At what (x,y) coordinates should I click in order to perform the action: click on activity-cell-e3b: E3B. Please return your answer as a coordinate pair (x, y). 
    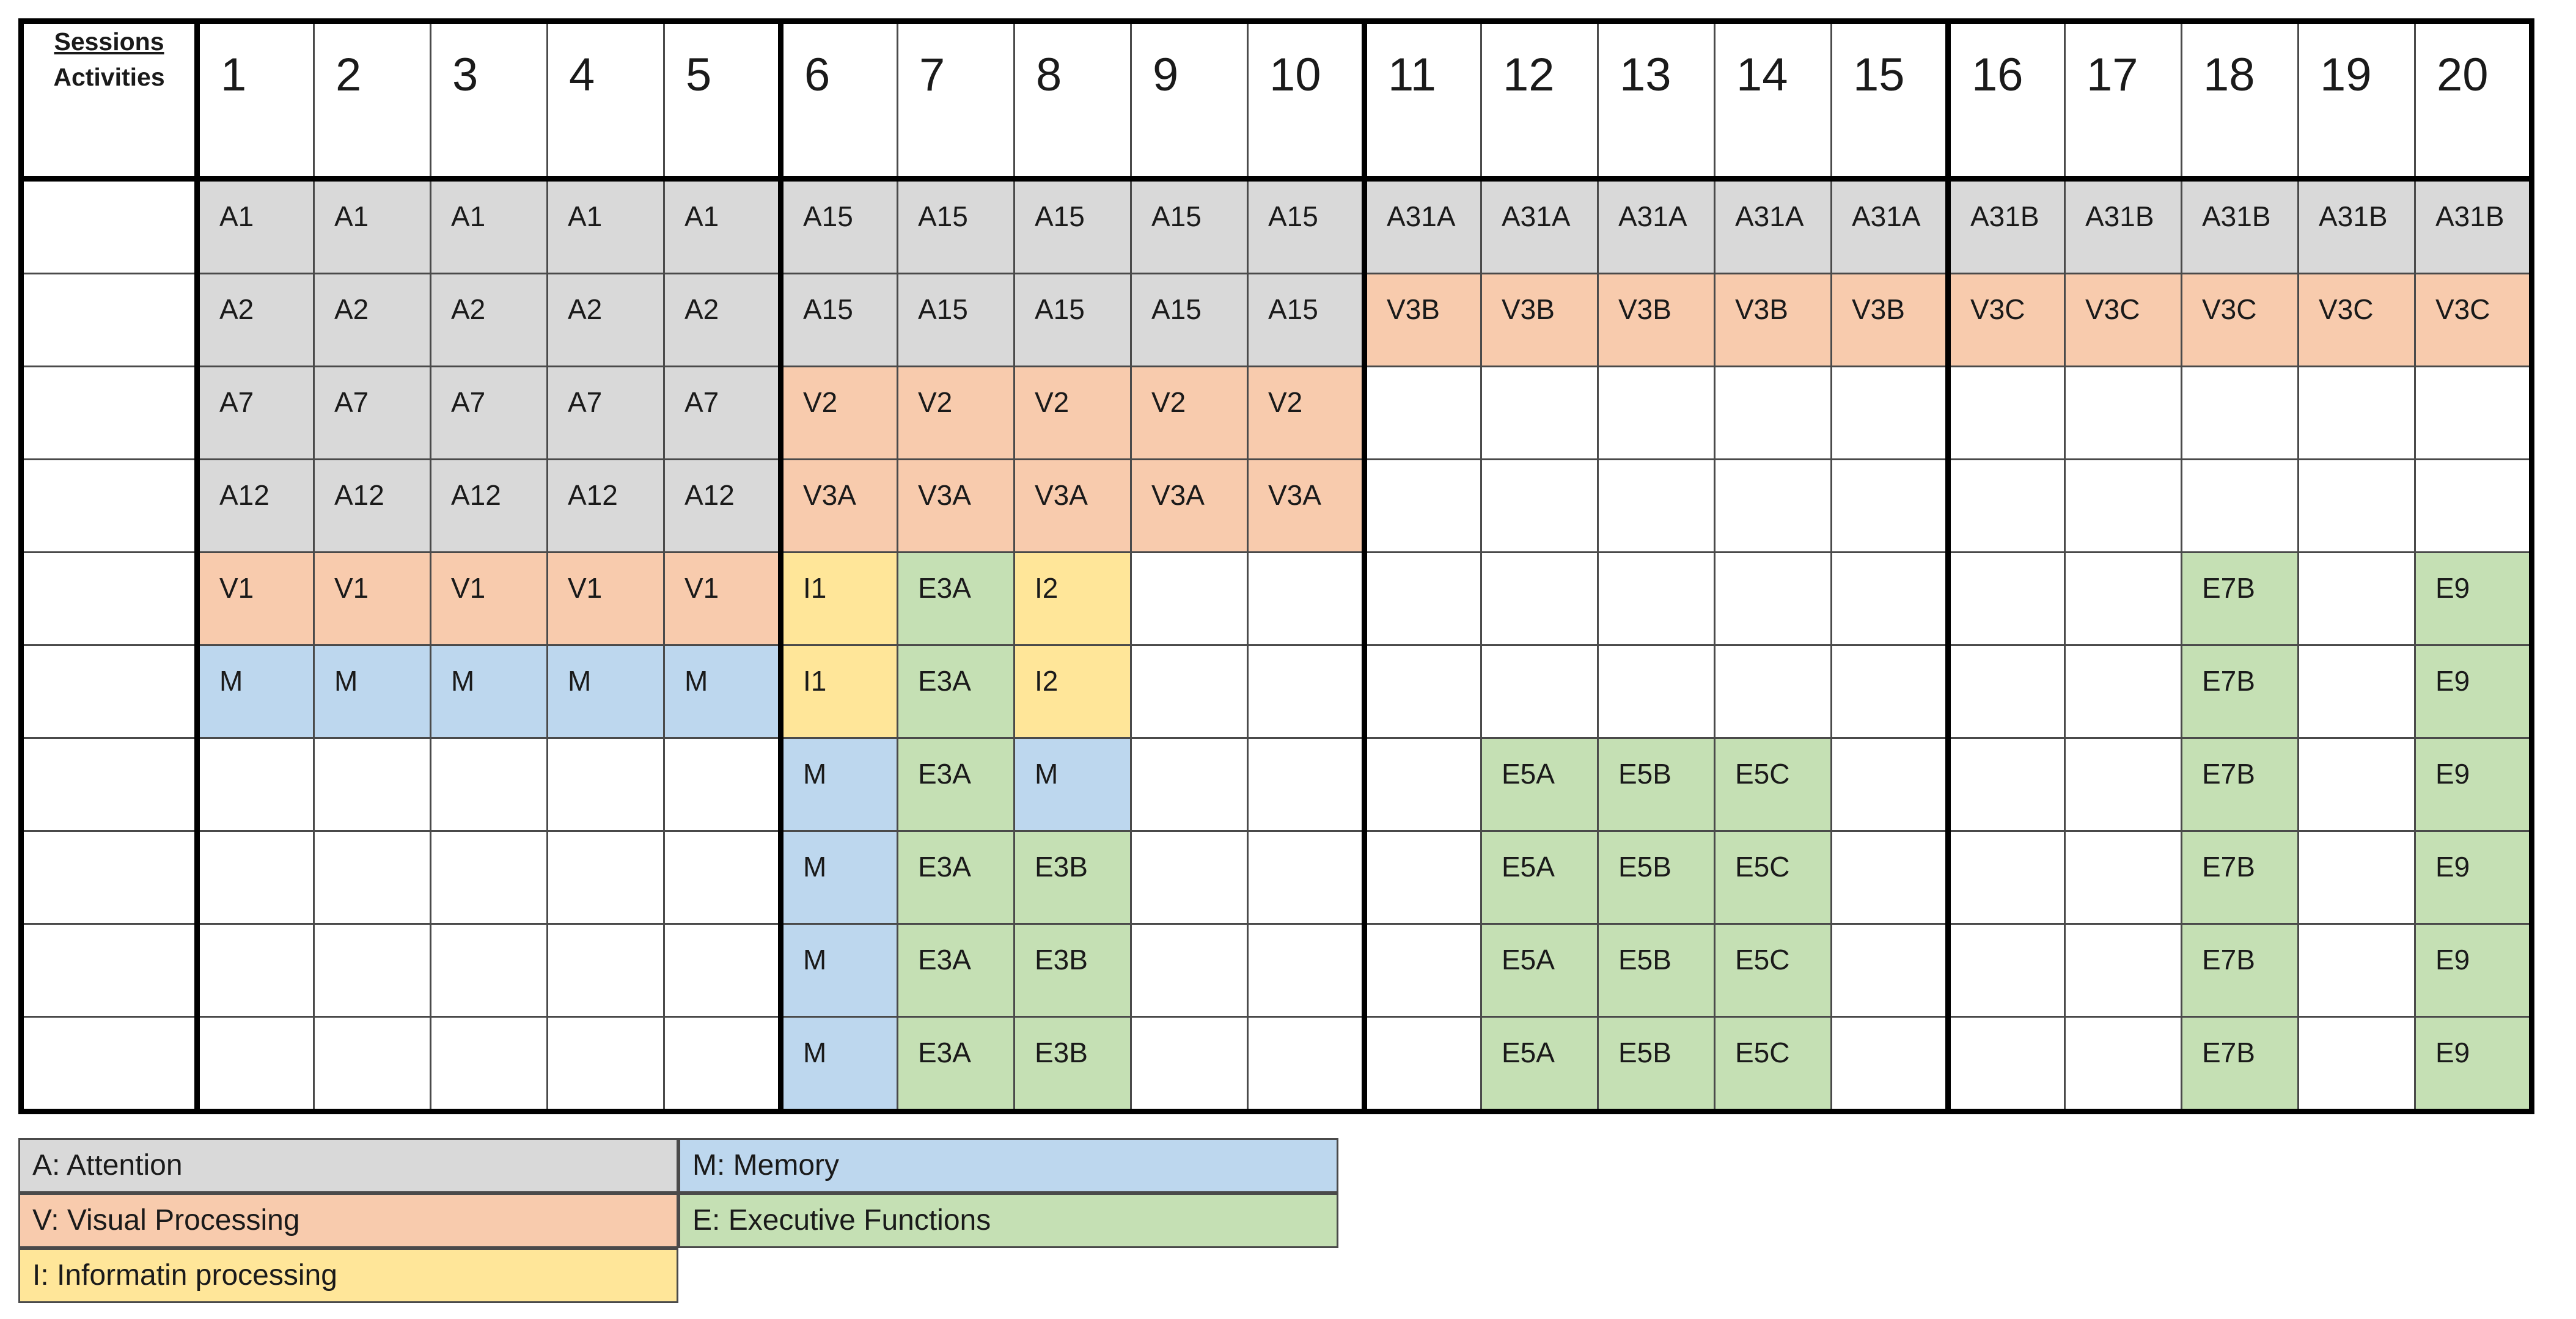
    Looking at the image, I should click on (1072, 1064).